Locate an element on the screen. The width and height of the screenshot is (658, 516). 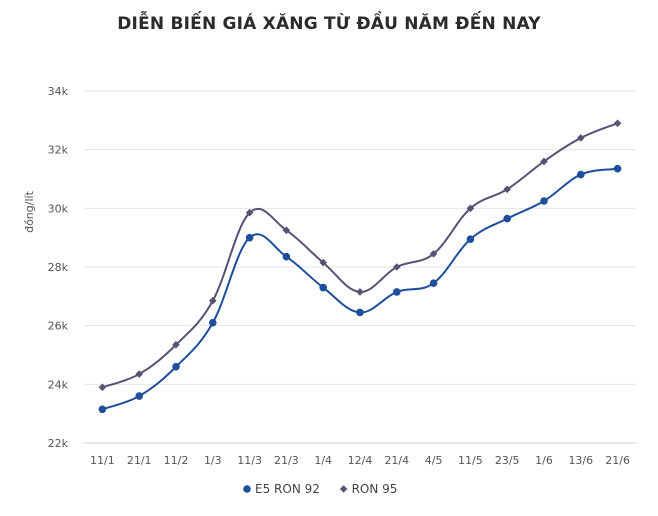
x-tick-label: 11/2 is located at coordinates (176, 460).